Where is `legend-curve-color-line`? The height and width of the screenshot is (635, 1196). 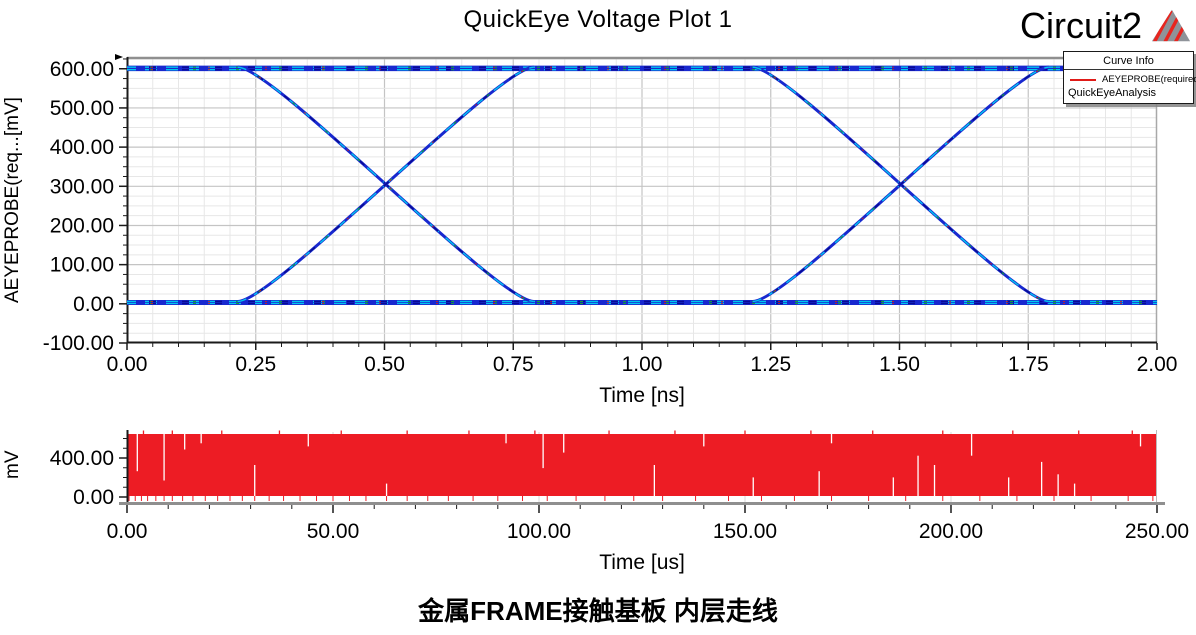 legend-curve-color-line is located at coordinates (1083, 79).